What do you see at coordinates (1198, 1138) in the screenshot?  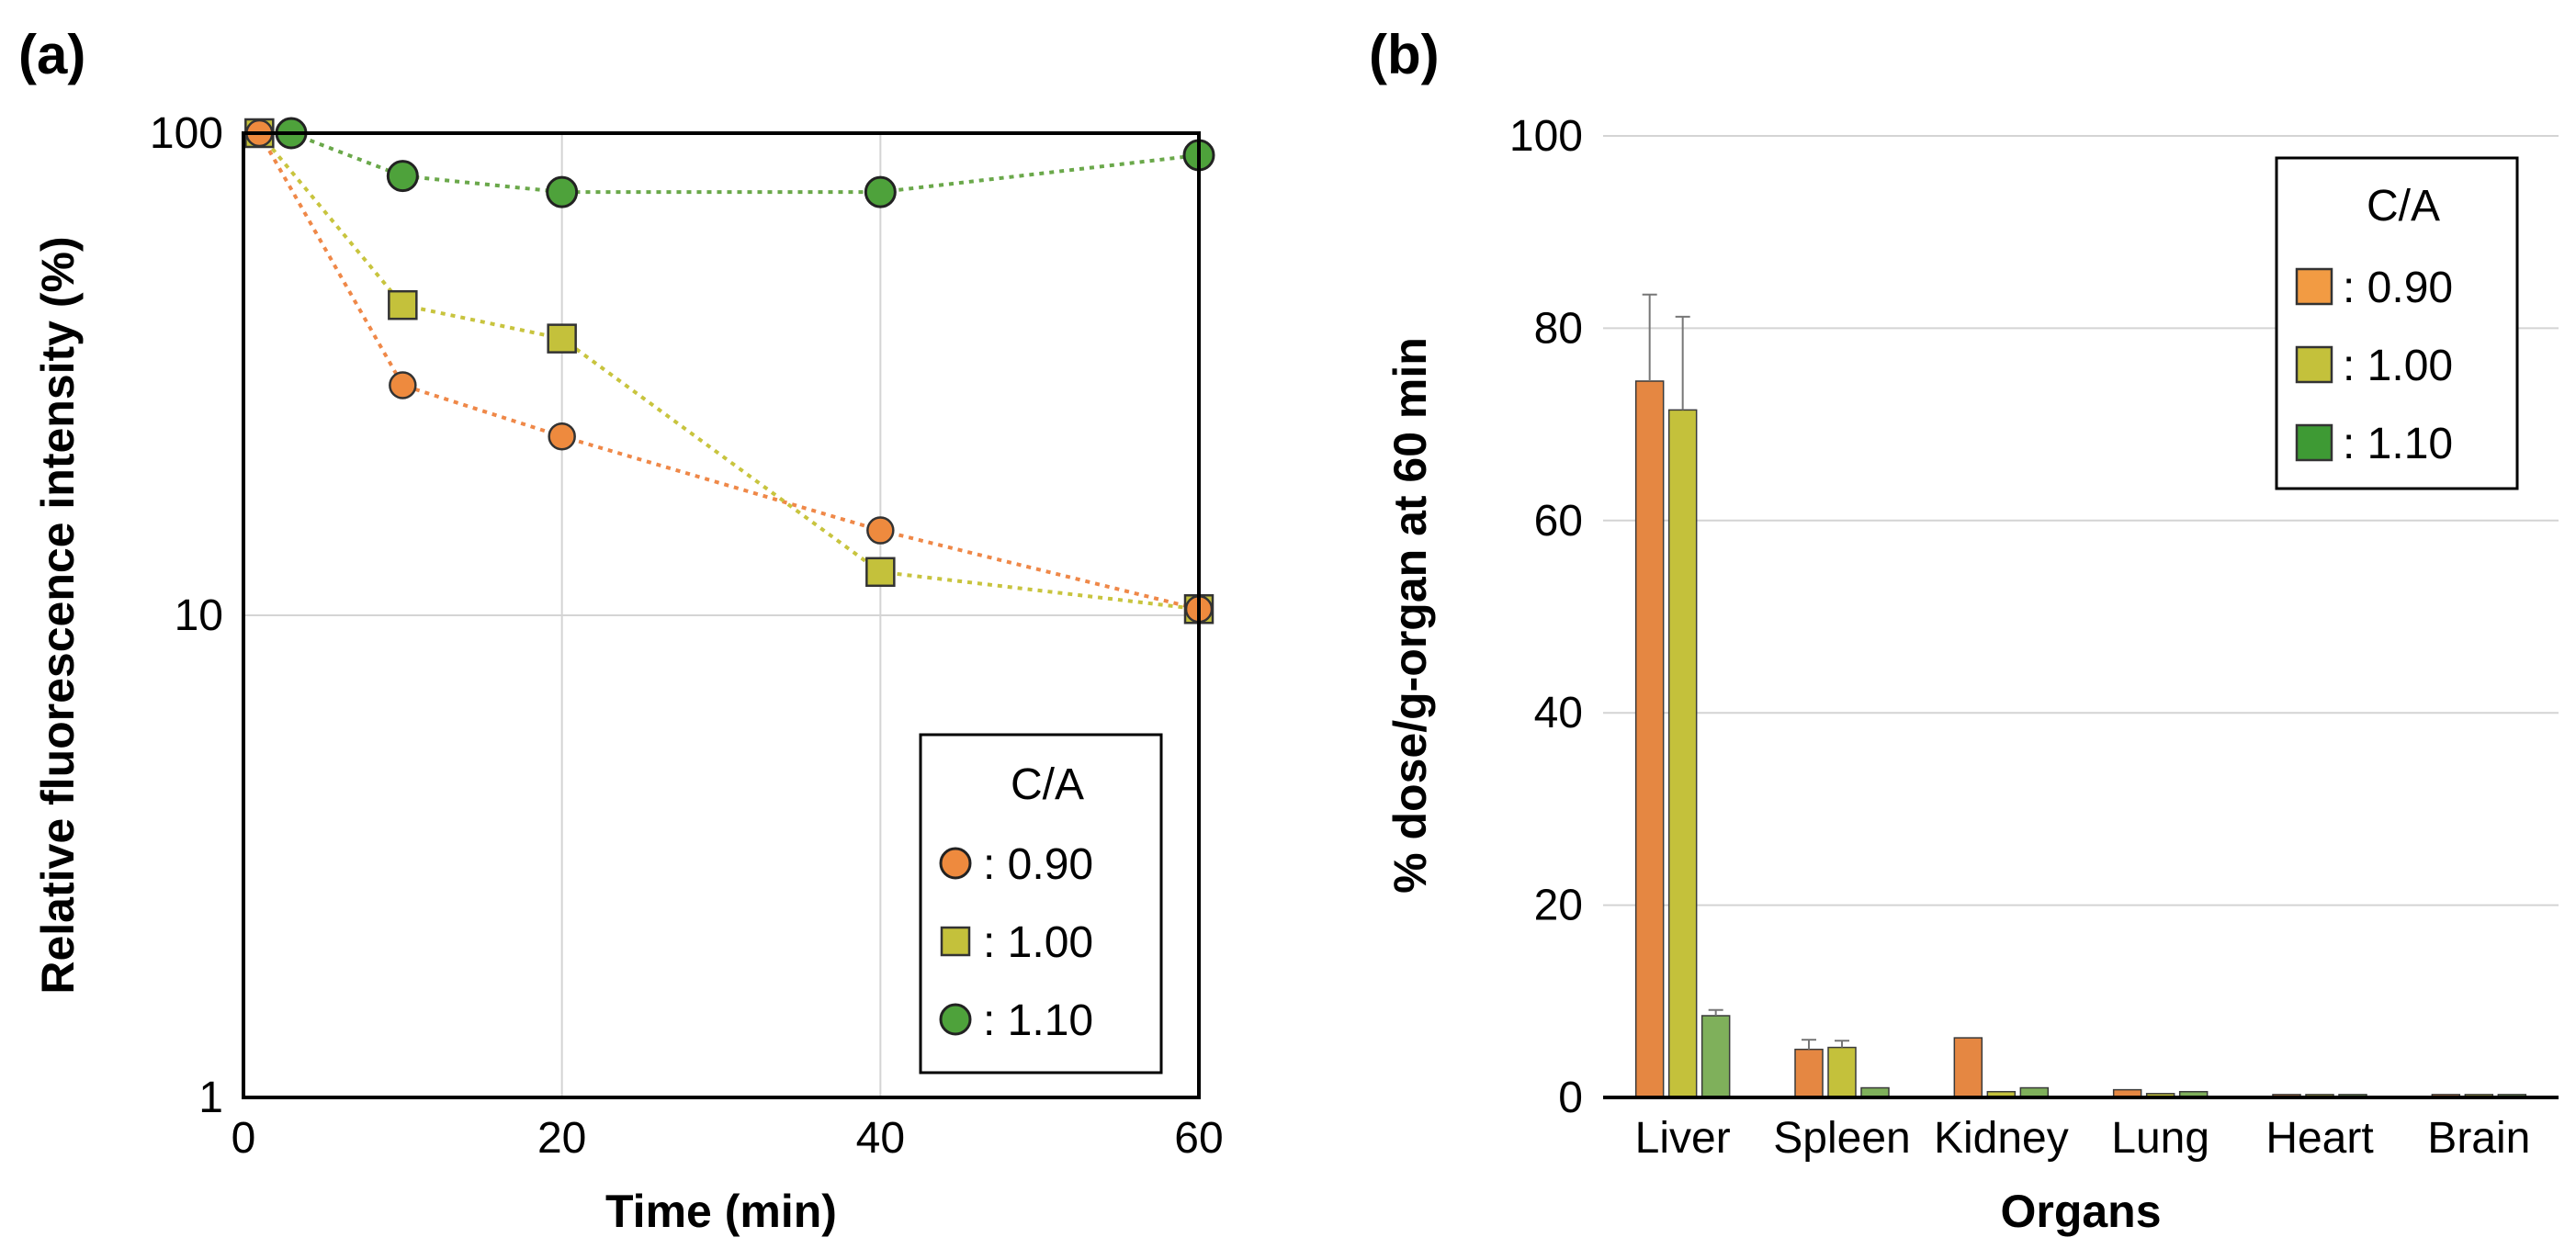 I see `panel-a-x-tick-60: 60` at bounding box center [1198, 1138].